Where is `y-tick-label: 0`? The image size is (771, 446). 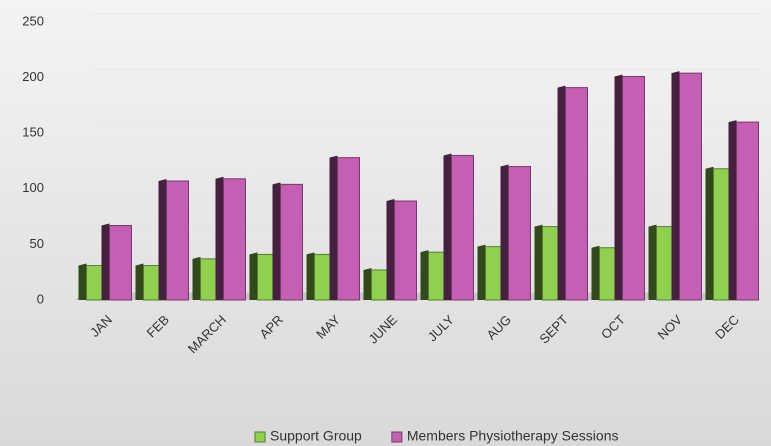
y-tick-label: 0 is located at coordinates (40, 298).